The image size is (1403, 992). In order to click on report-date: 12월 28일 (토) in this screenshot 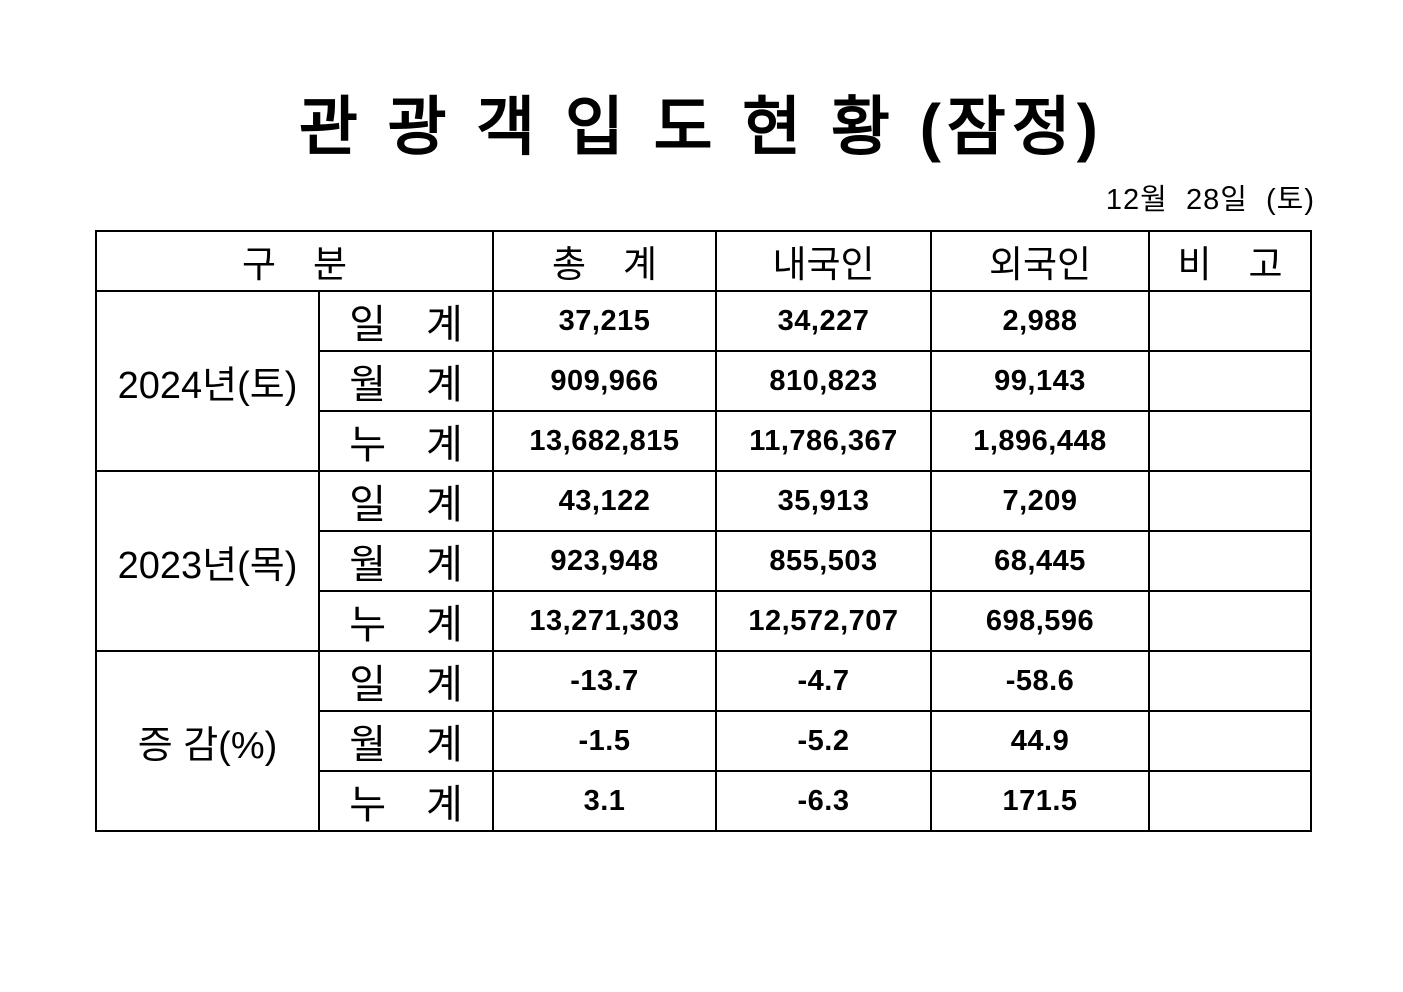, I will do `click(1210, 200)`.